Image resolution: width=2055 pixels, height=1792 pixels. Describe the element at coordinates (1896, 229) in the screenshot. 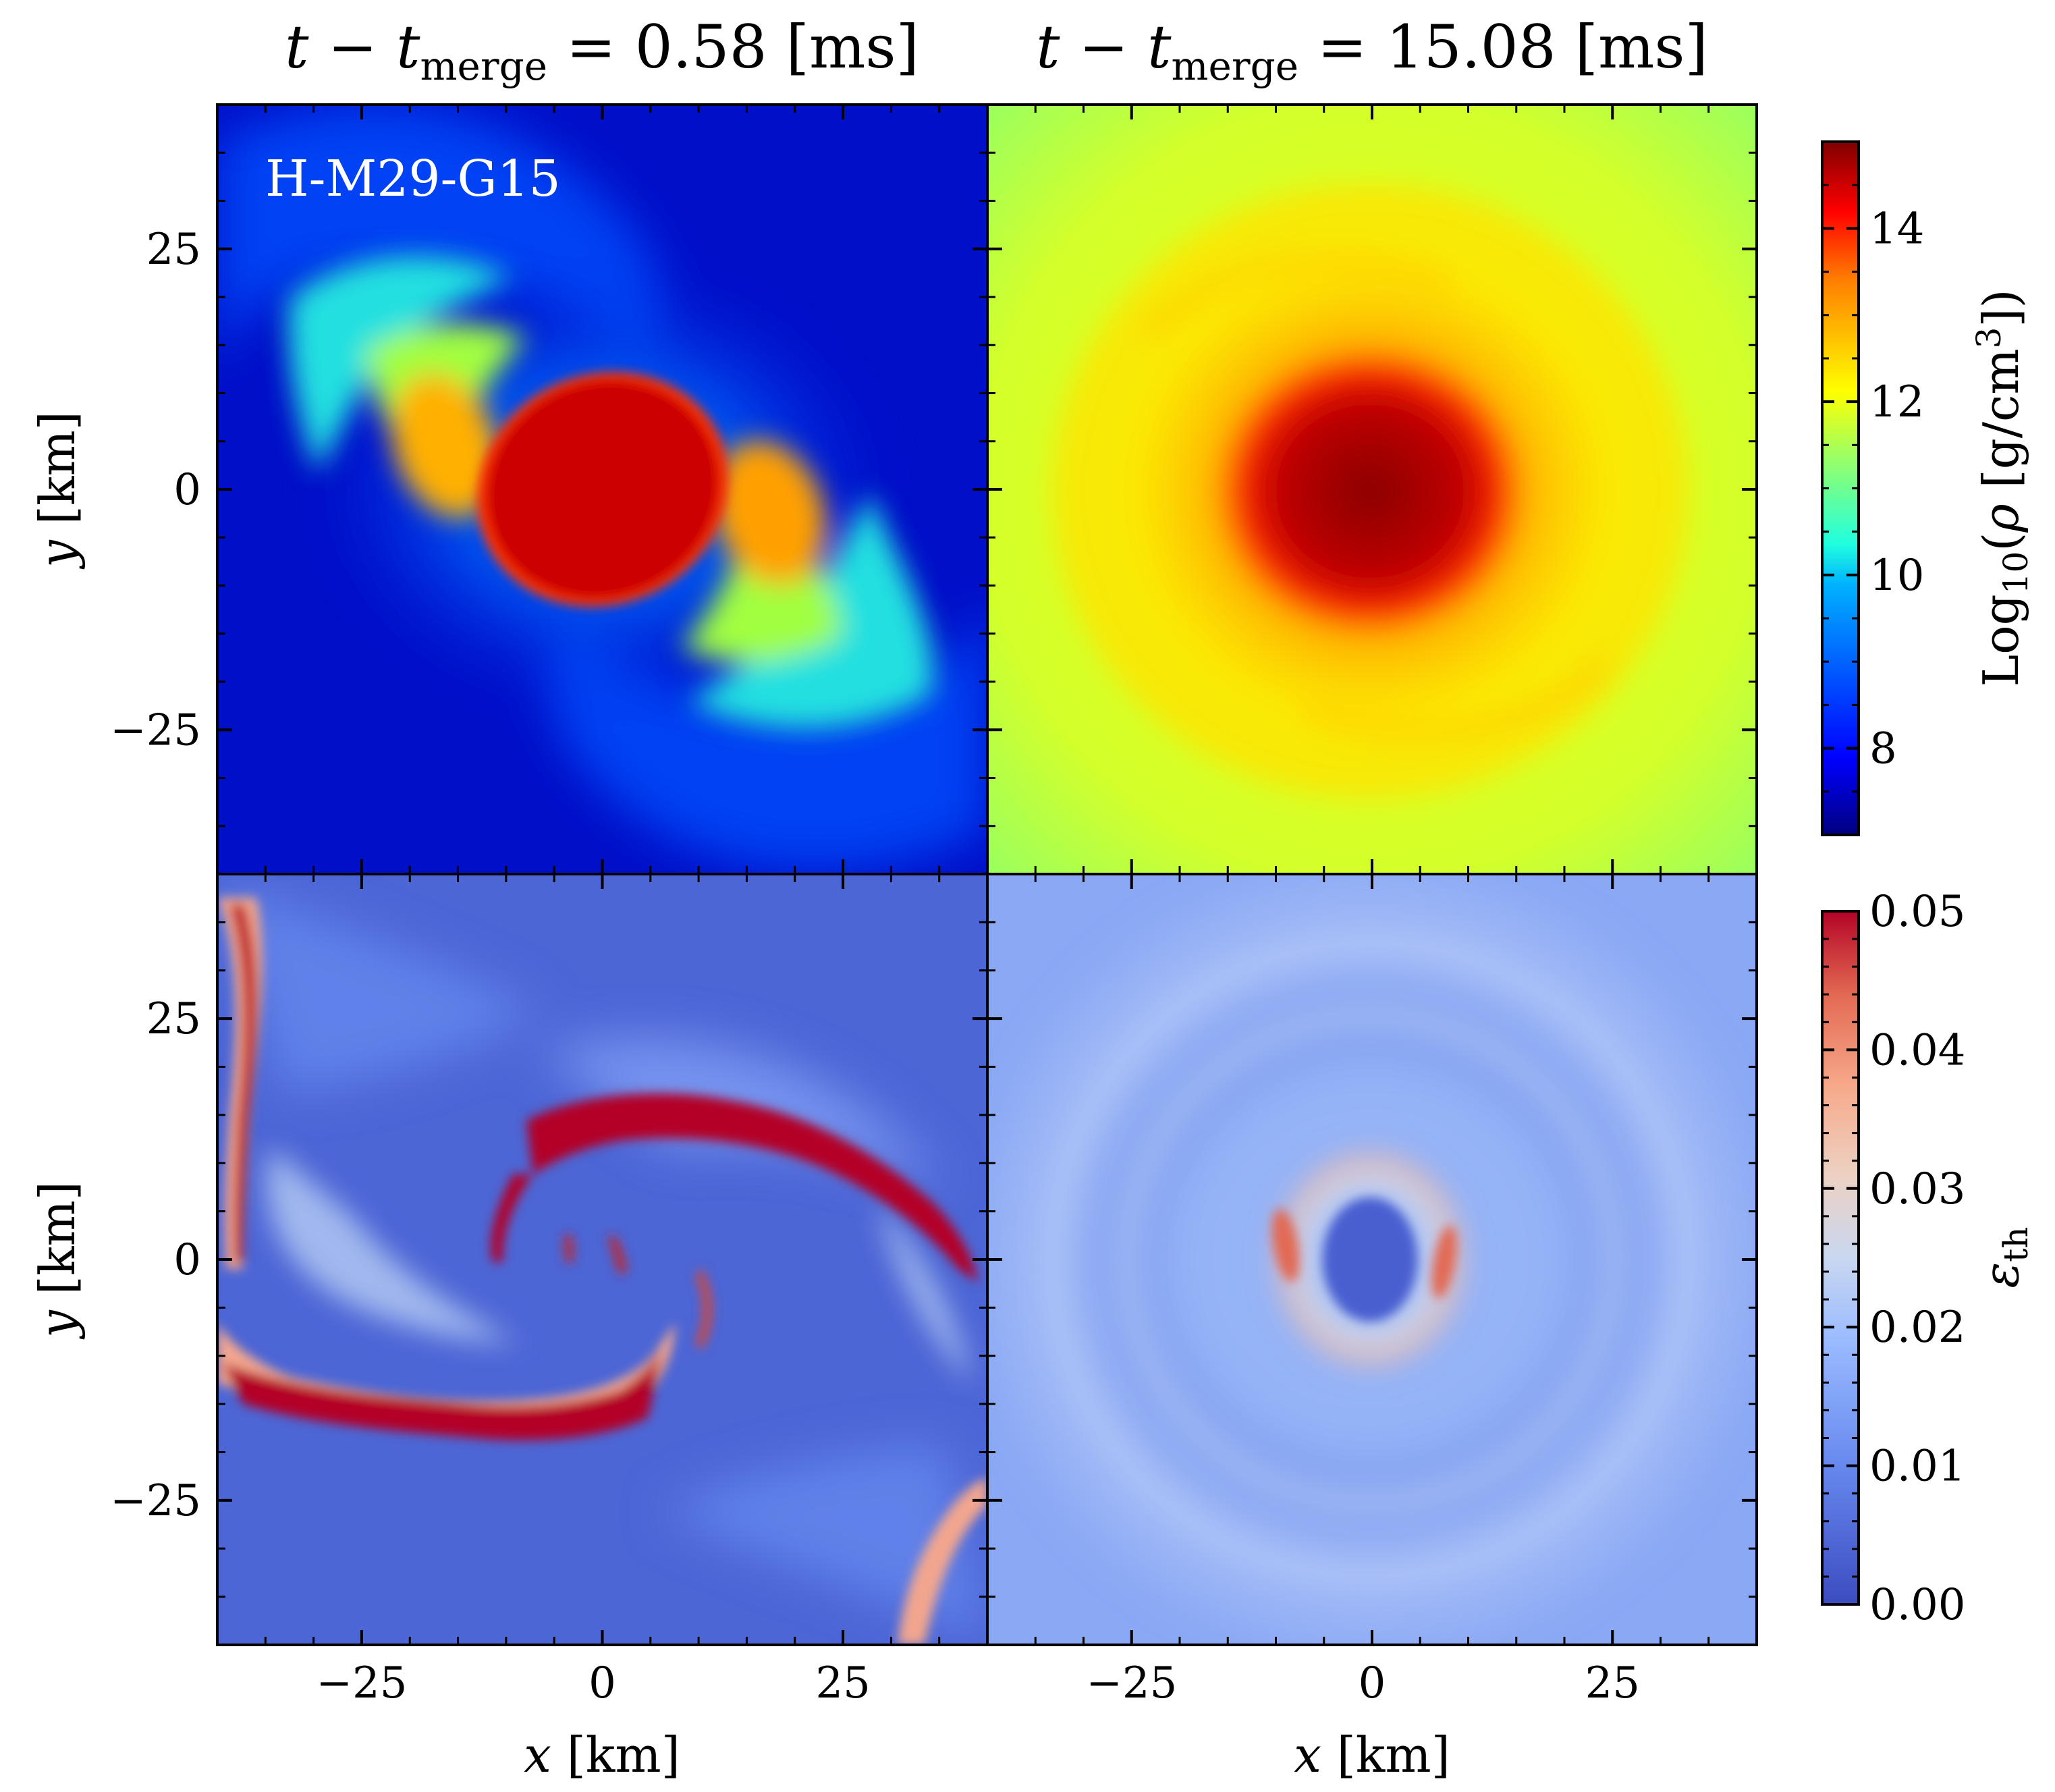

I see `cbar-tick-label: 14` at that location.